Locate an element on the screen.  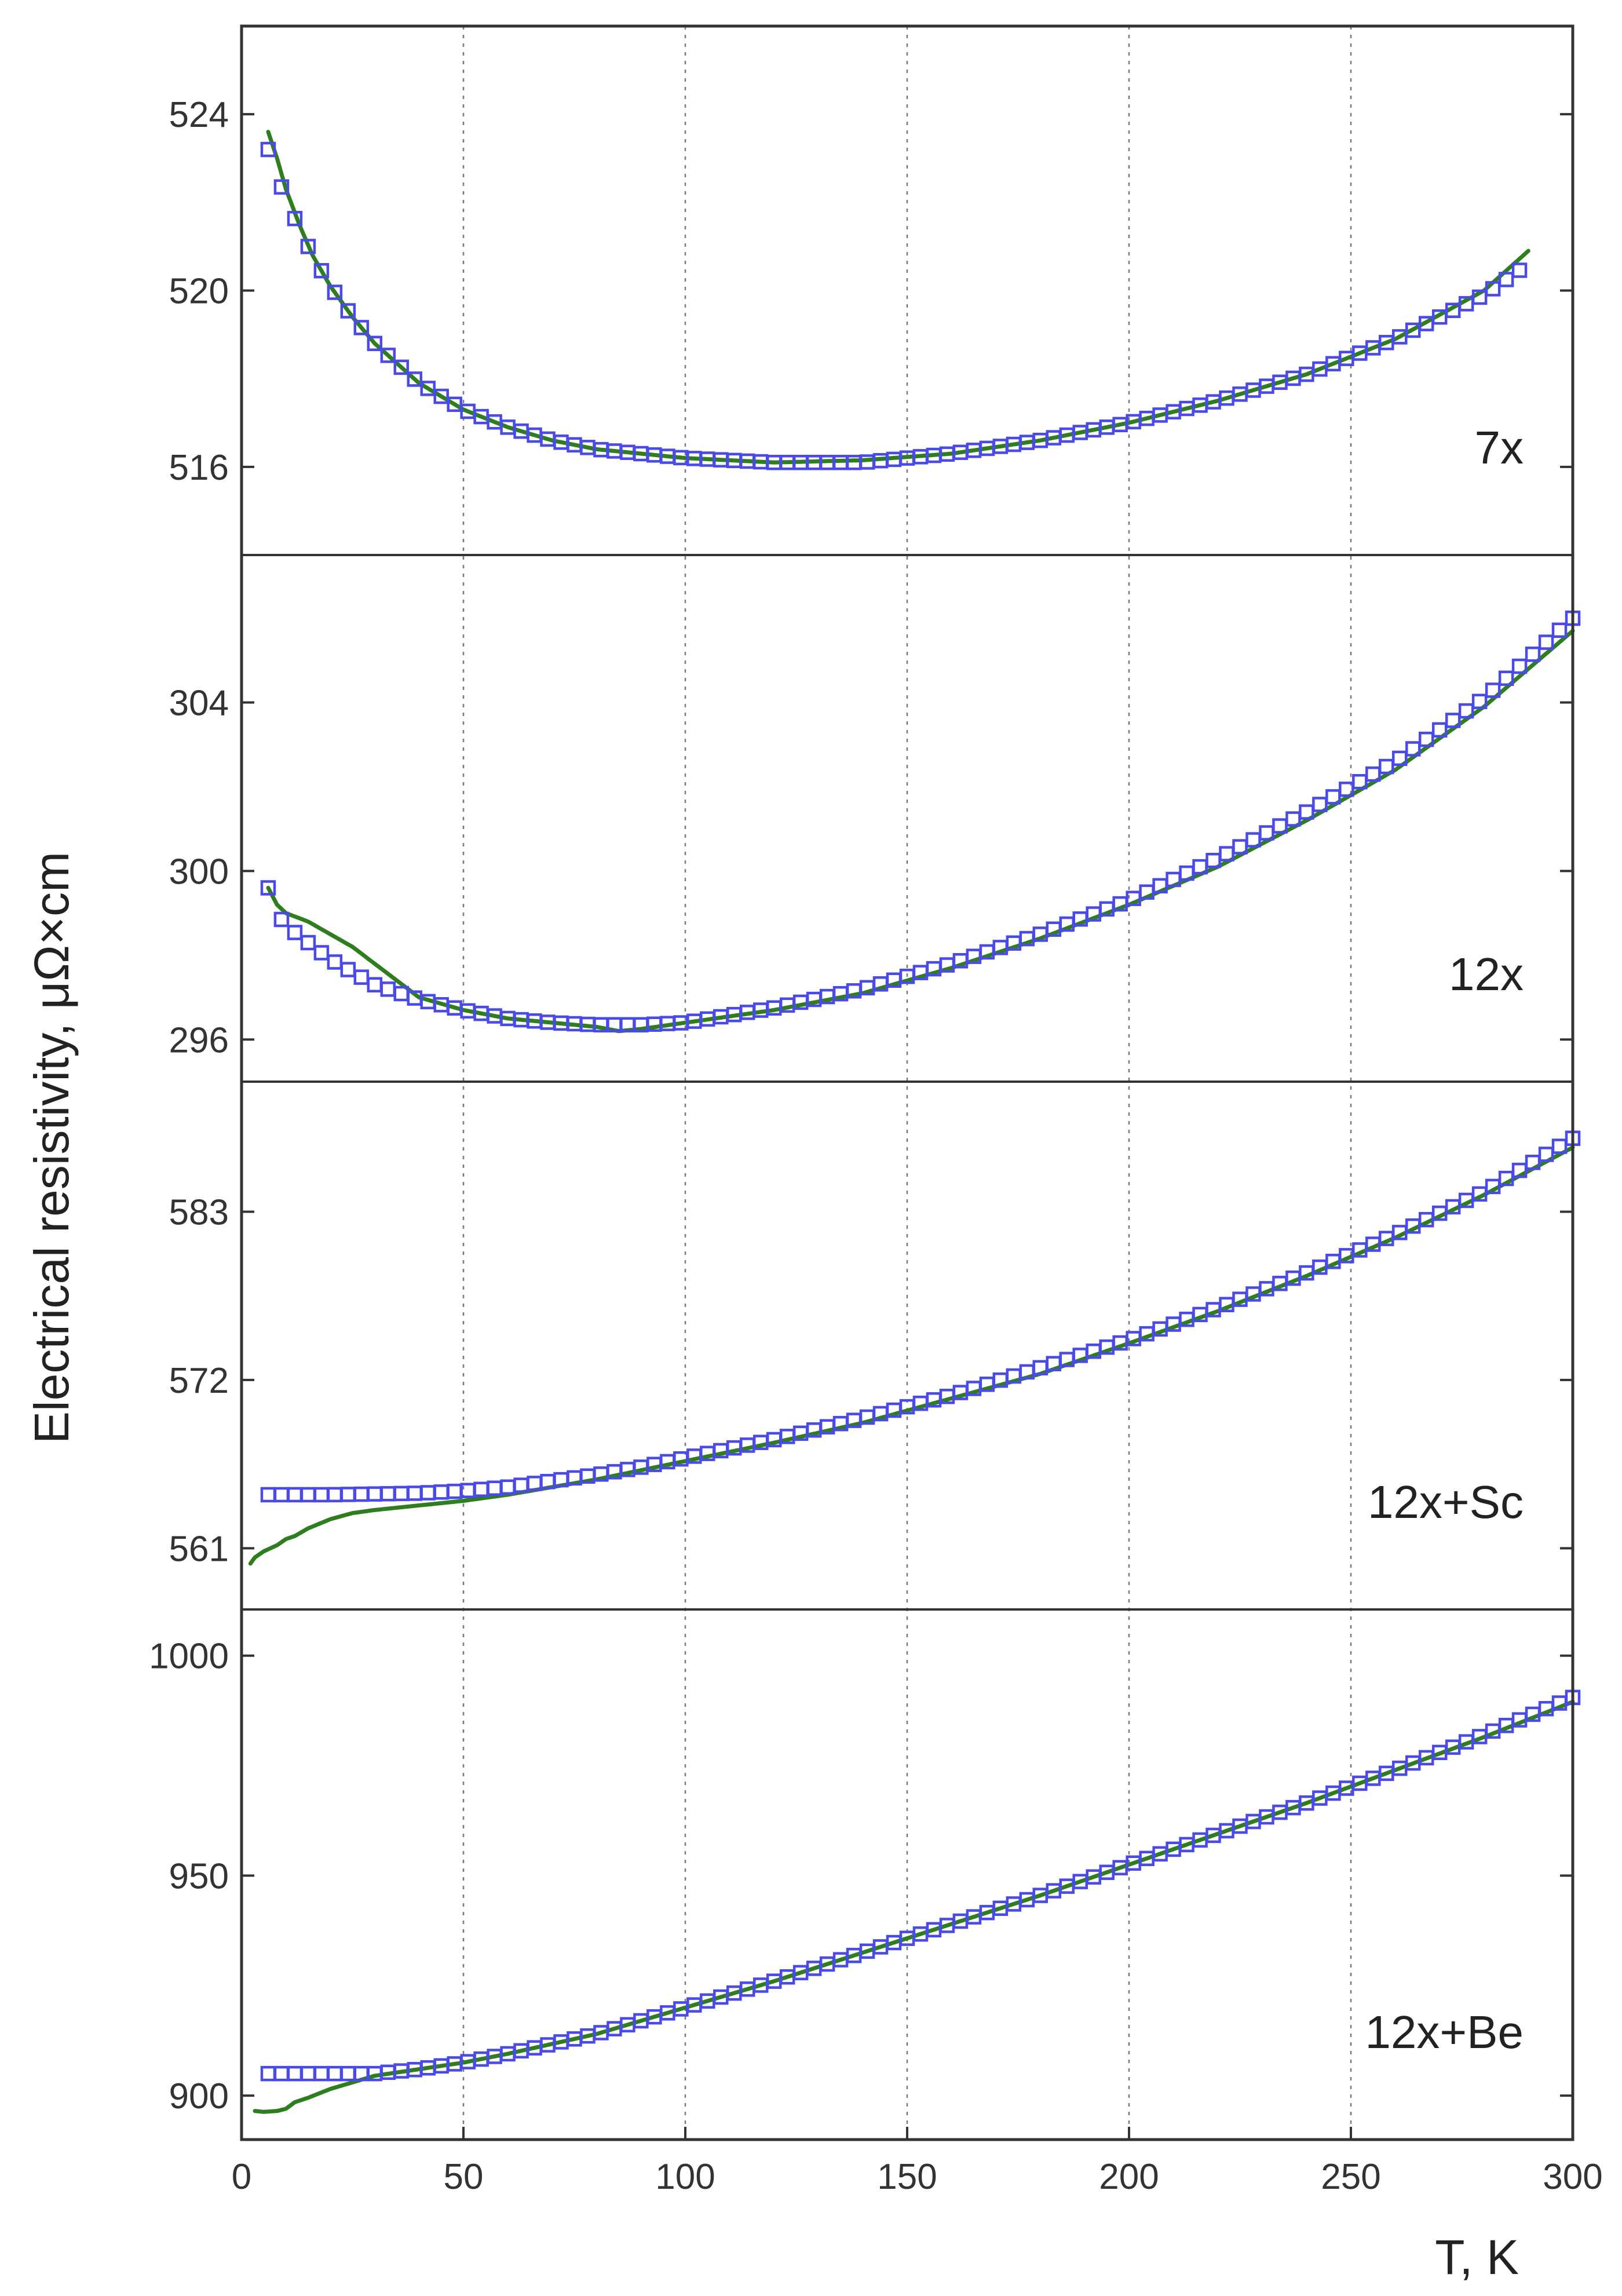
x-tick-label: 250 is located at coordinates (1350, 2177).